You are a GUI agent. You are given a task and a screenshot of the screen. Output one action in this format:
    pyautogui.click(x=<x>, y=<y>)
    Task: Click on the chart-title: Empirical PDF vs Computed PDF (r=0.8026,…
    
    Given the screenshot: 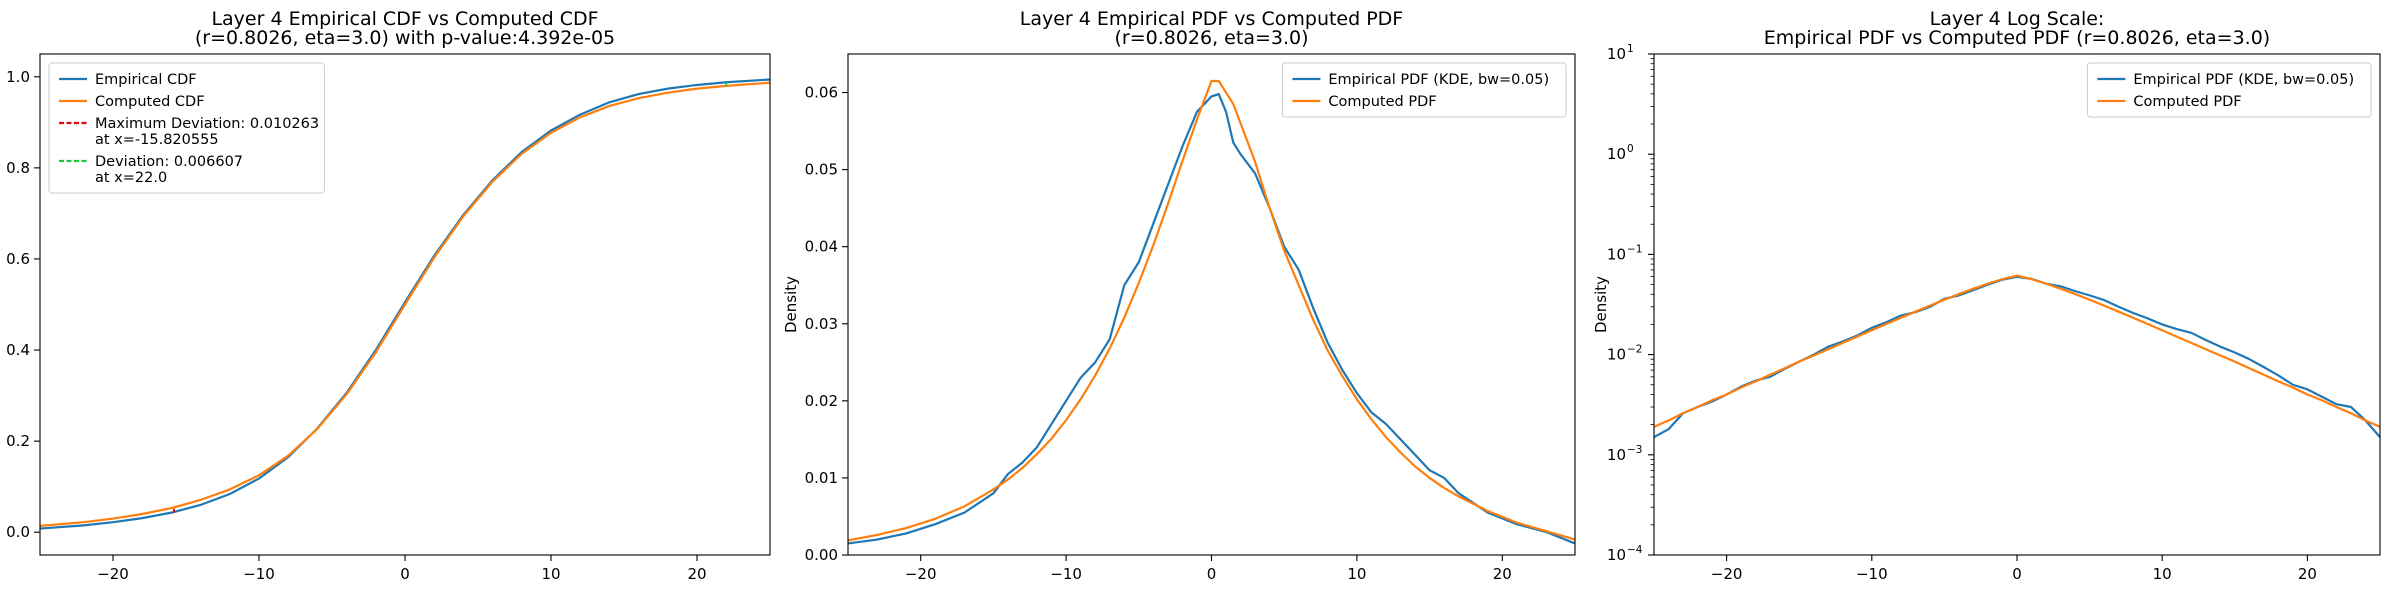 What is the action you would take?
    pyautogui.click(x=2017, y=38)
    